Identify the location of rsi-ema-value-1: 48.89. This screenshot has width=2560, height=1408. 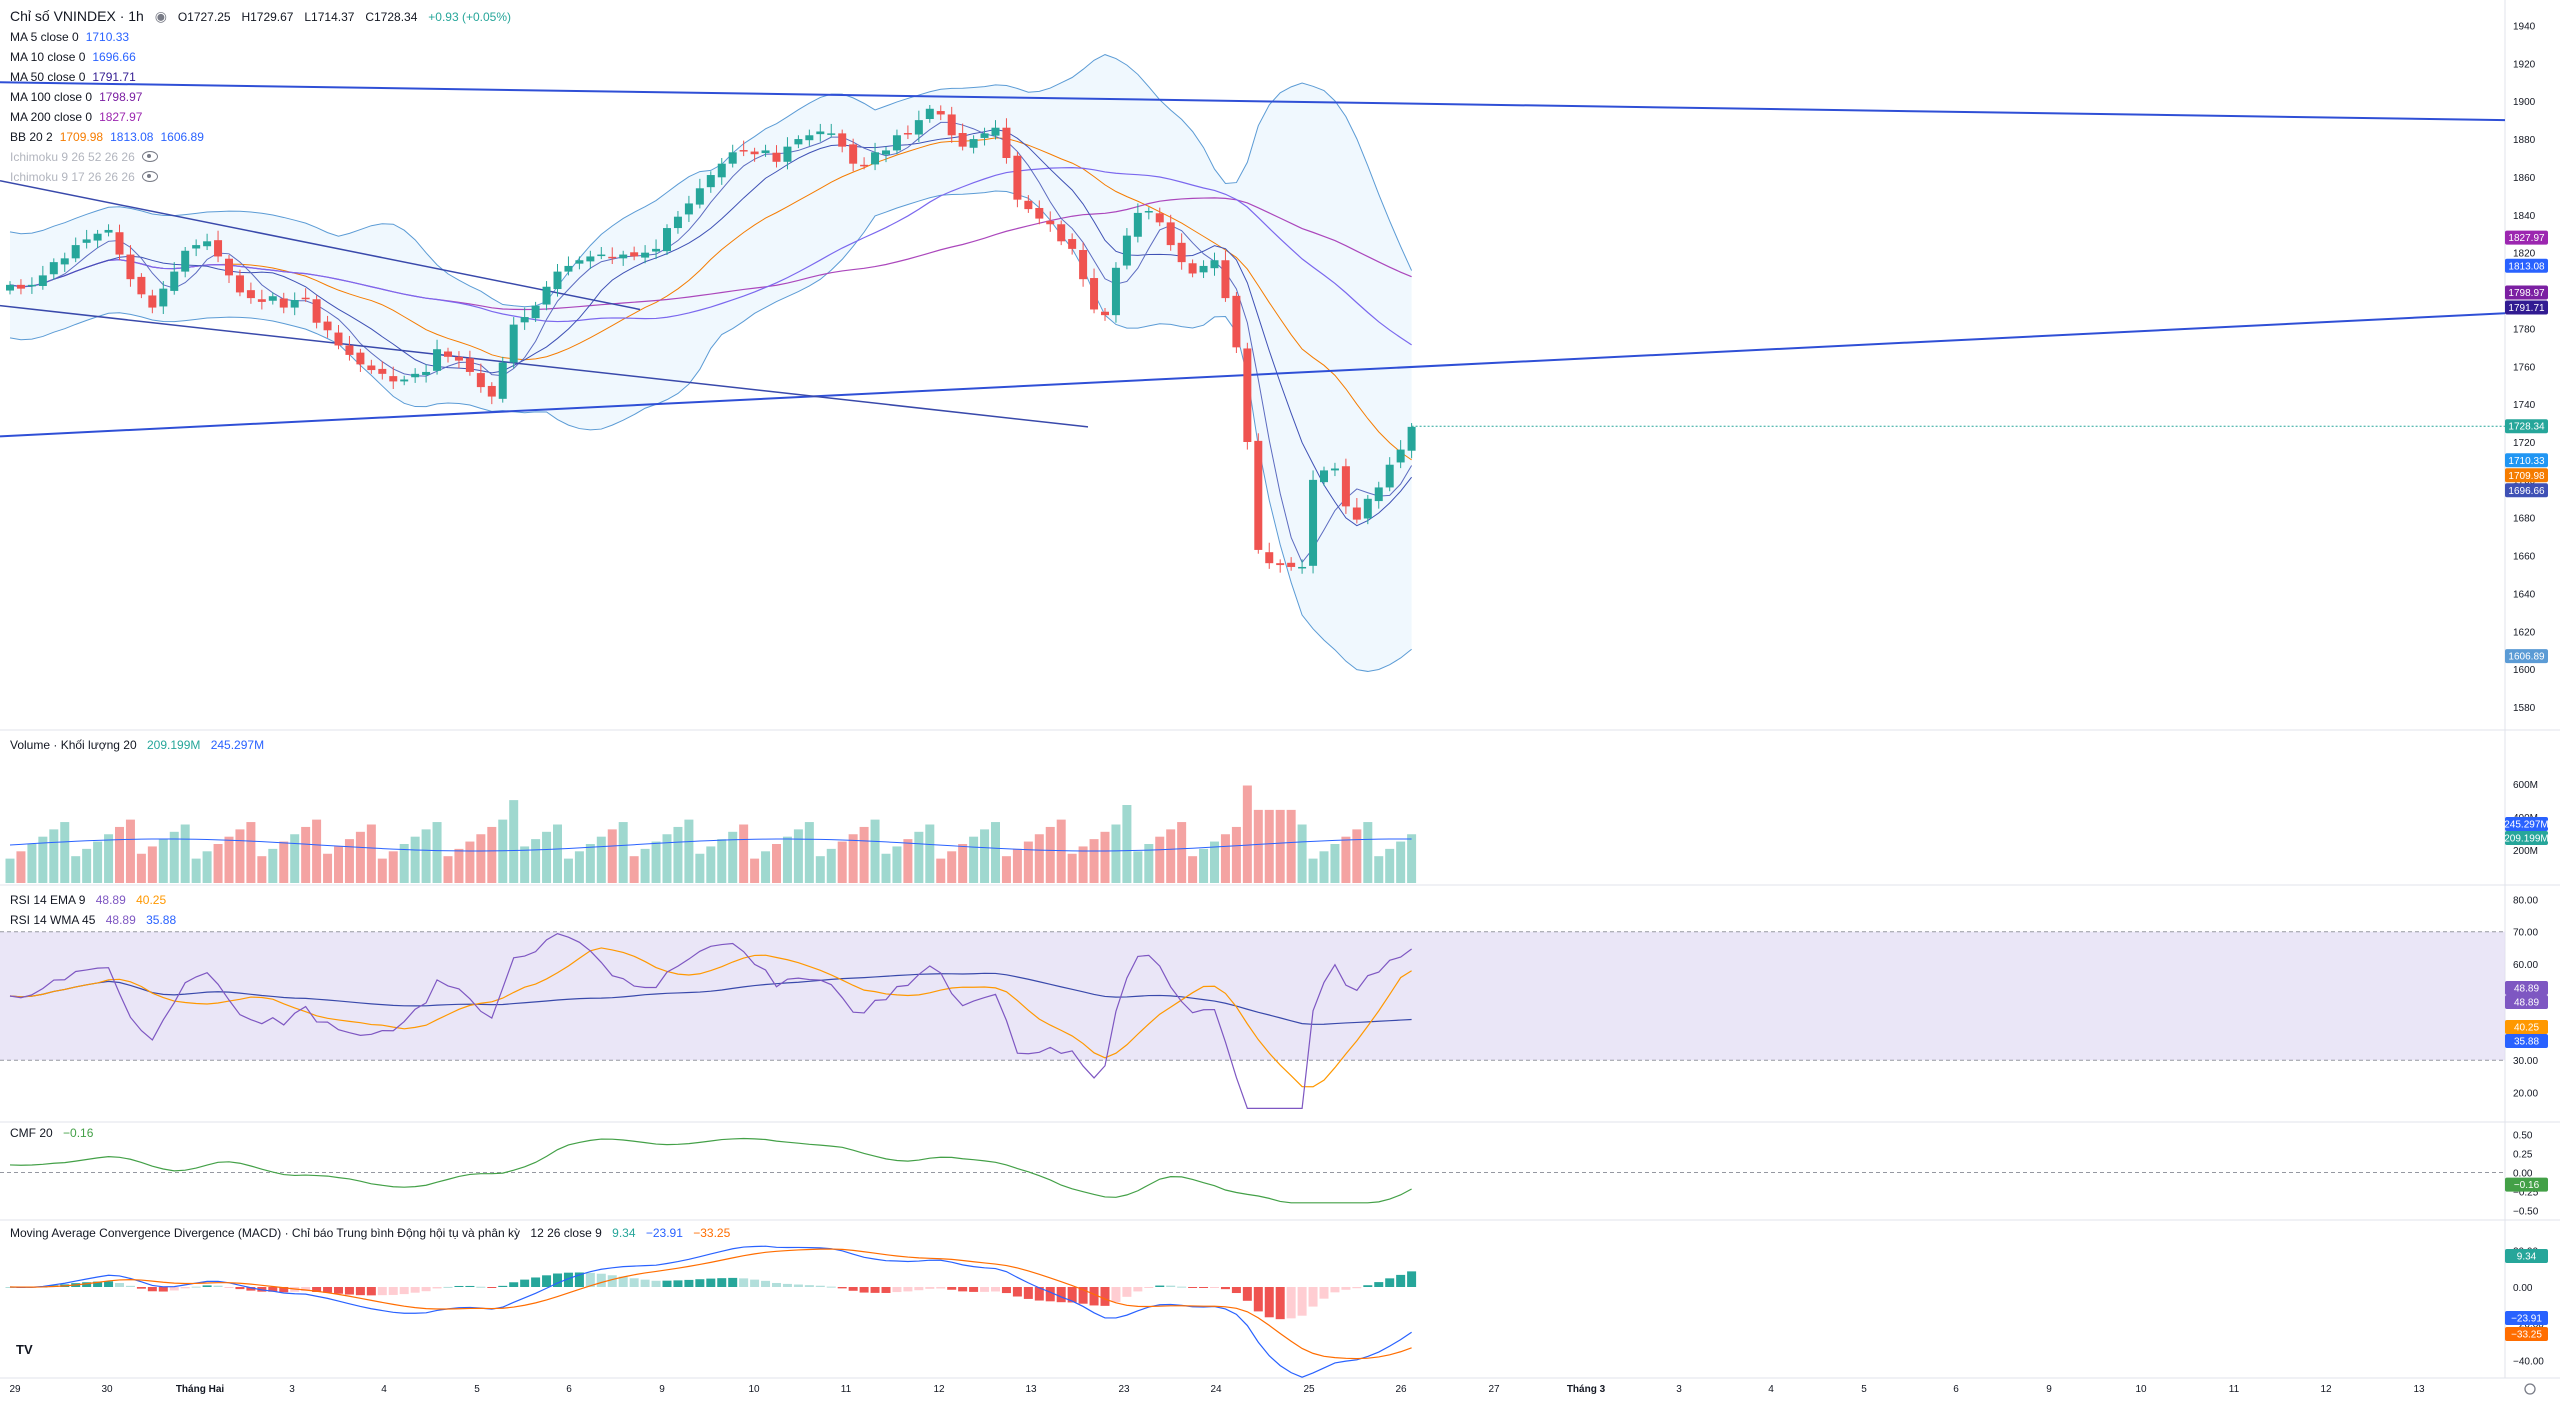
(110, 900).